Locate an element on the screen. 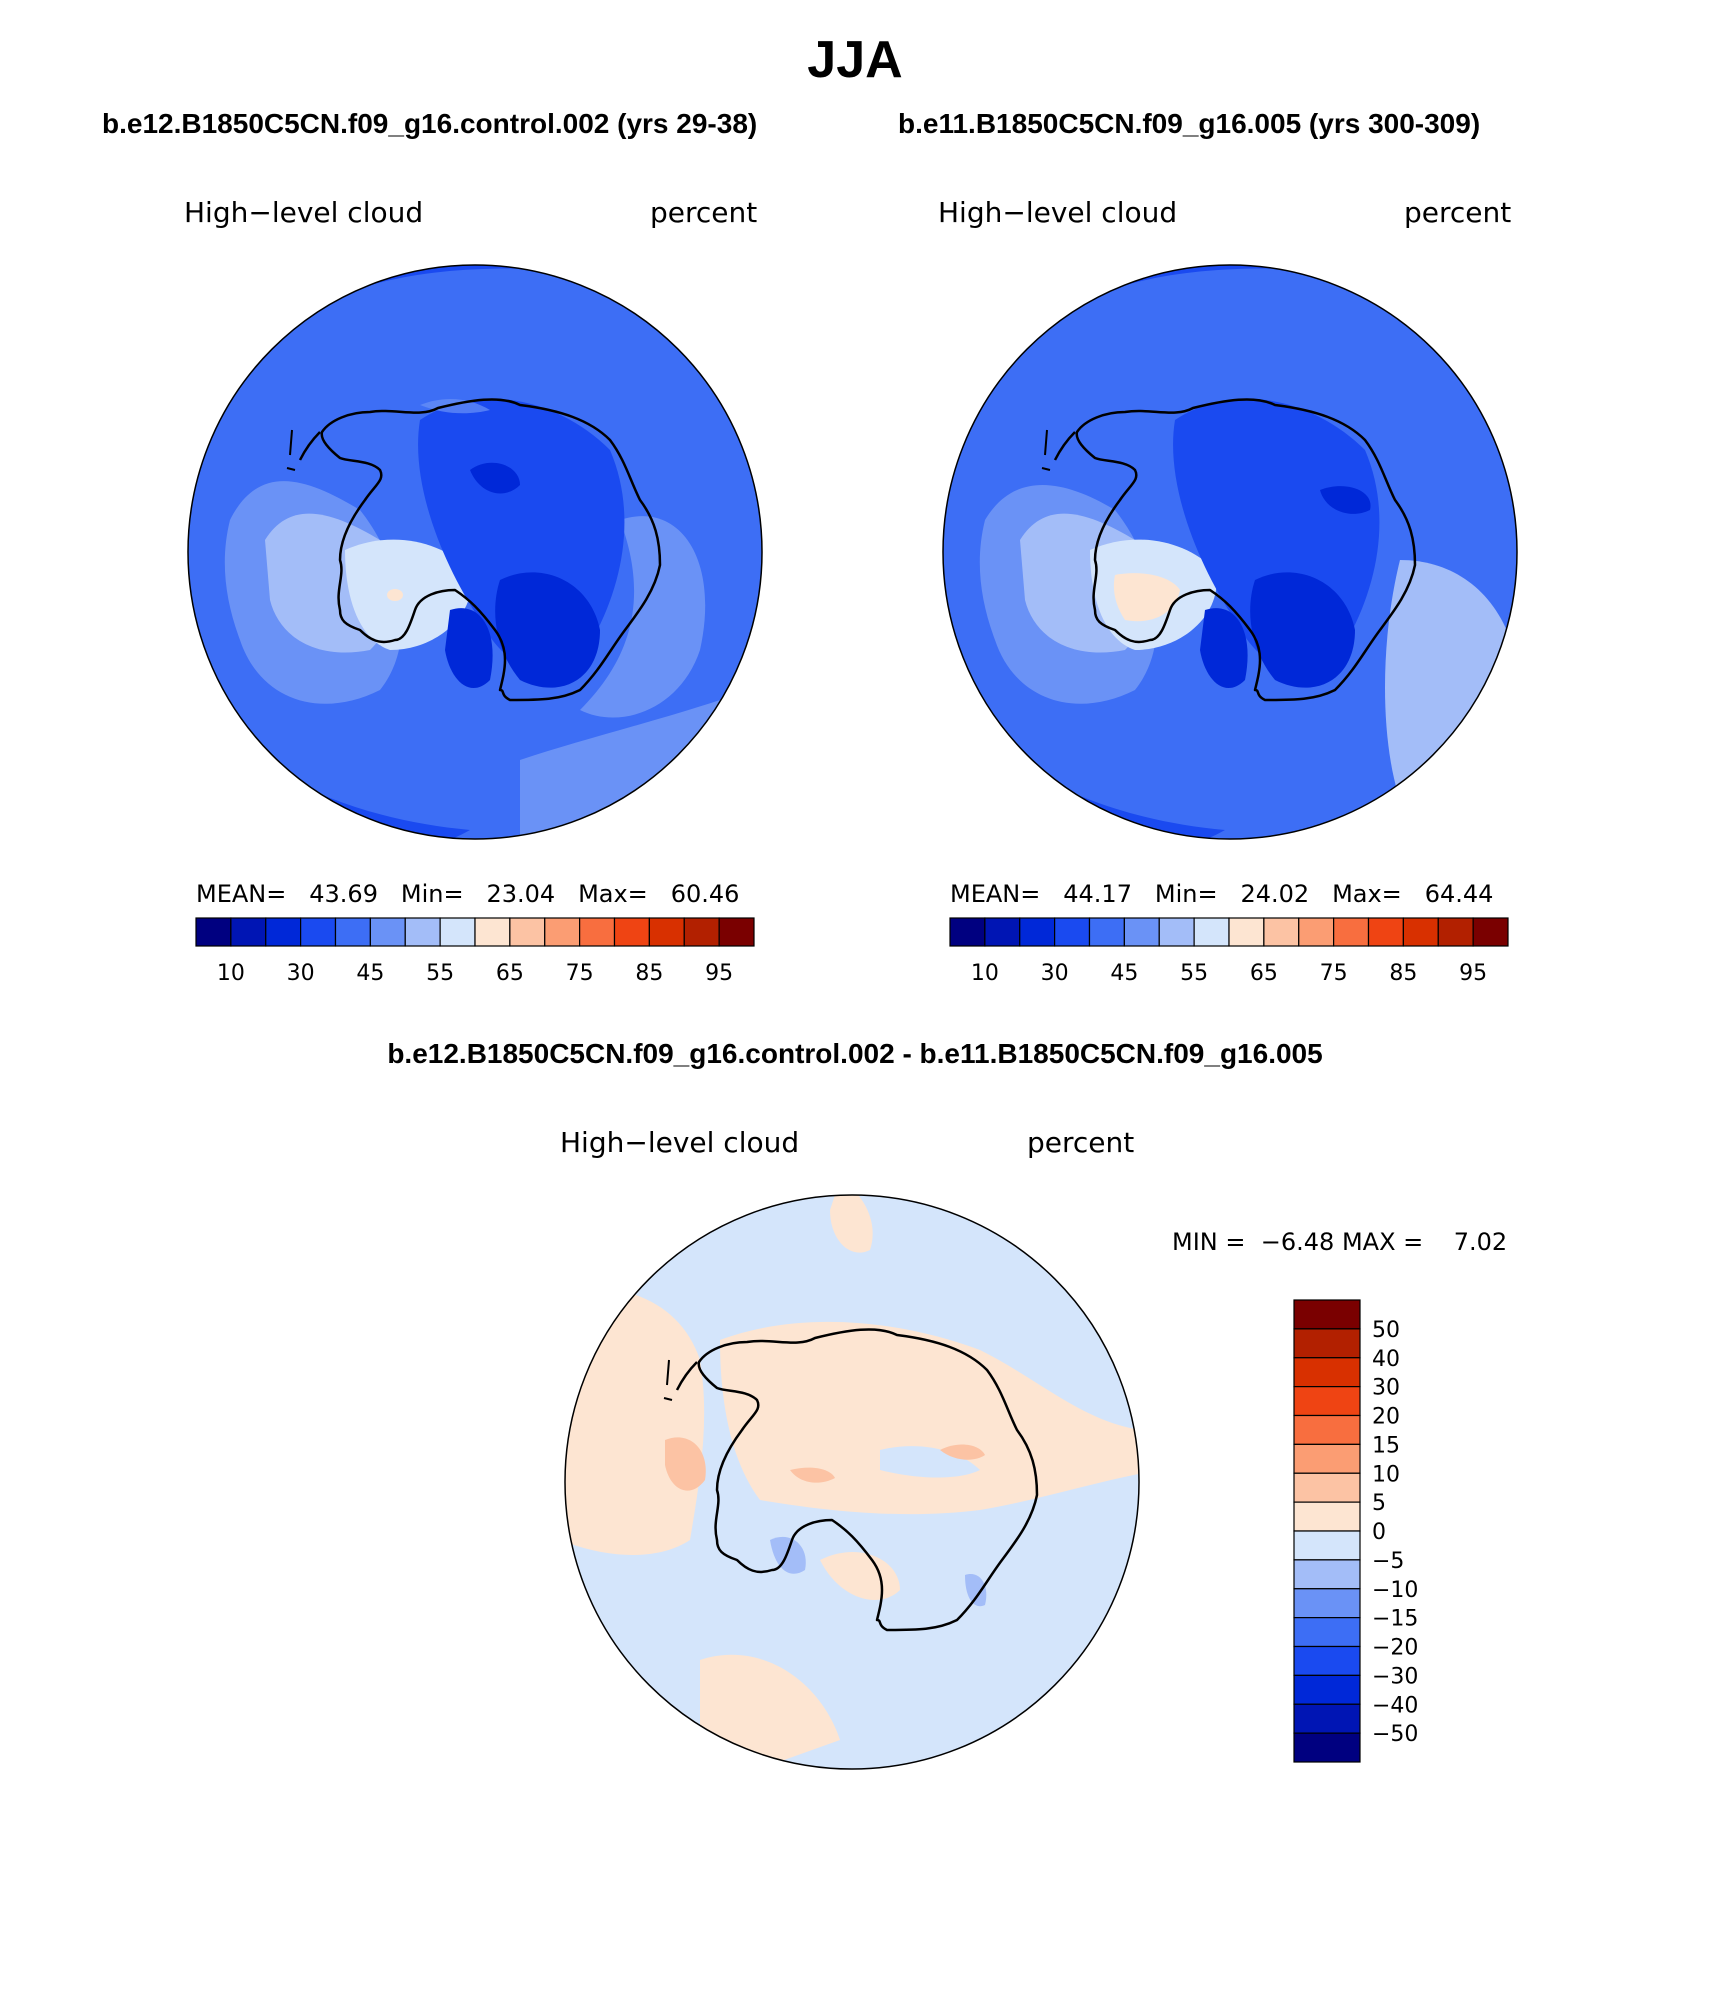  mean-value: 43.69 is located at coordinates (343, 894).